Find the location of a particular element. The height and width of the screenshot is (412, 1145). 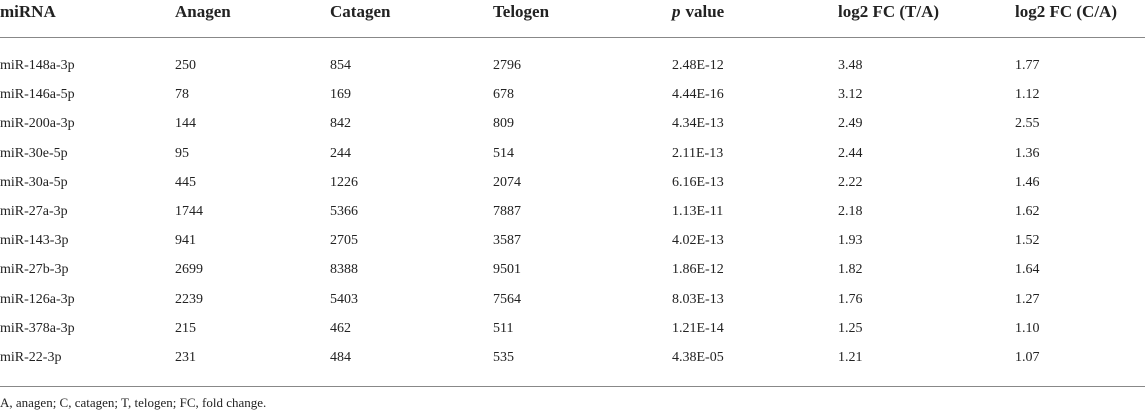

row-label: miR-27b-3p is located at coordinates (34, 270).